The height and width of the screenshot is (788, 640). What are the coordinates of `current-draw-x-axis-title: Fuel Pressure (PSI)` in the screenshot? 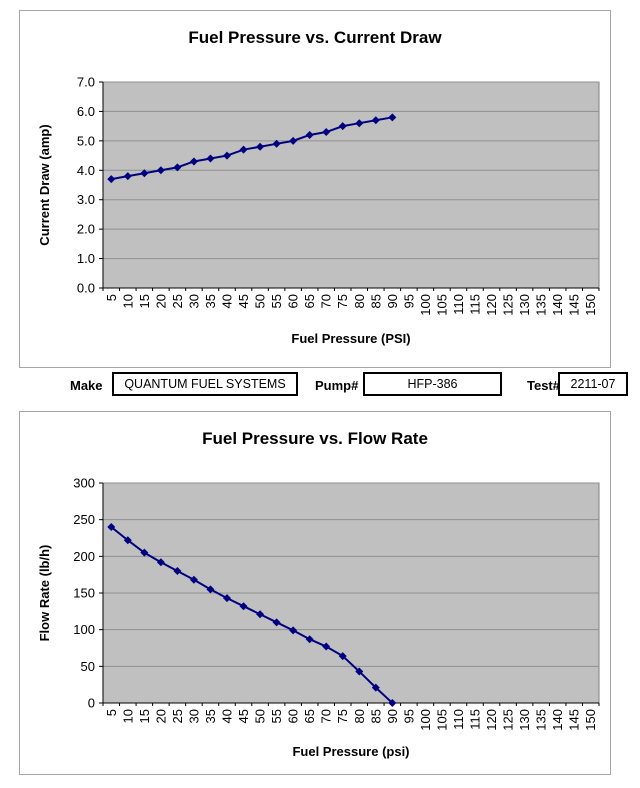 It's located at (351, 338).